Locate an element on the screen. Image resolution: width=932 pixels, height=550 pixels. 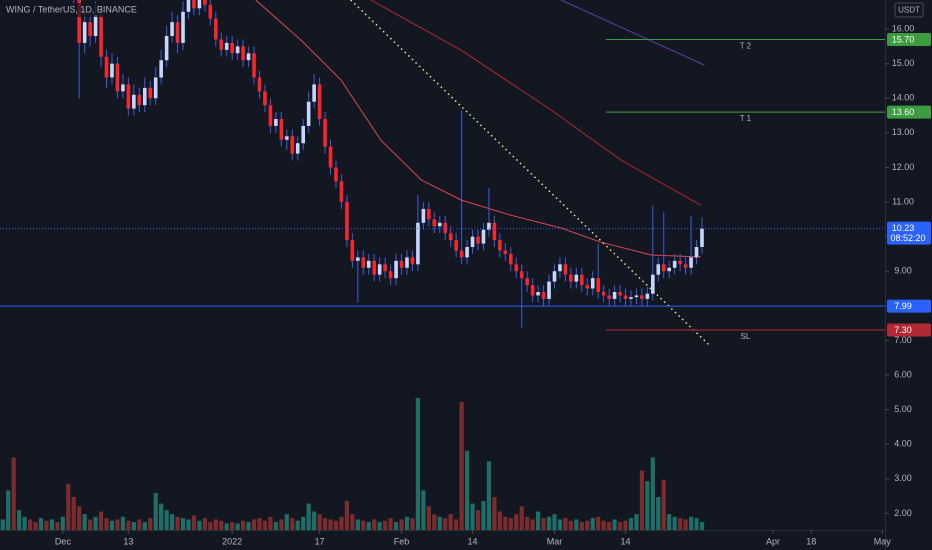
y-tick-label: 2.00 is located at coordinates (903, 513).